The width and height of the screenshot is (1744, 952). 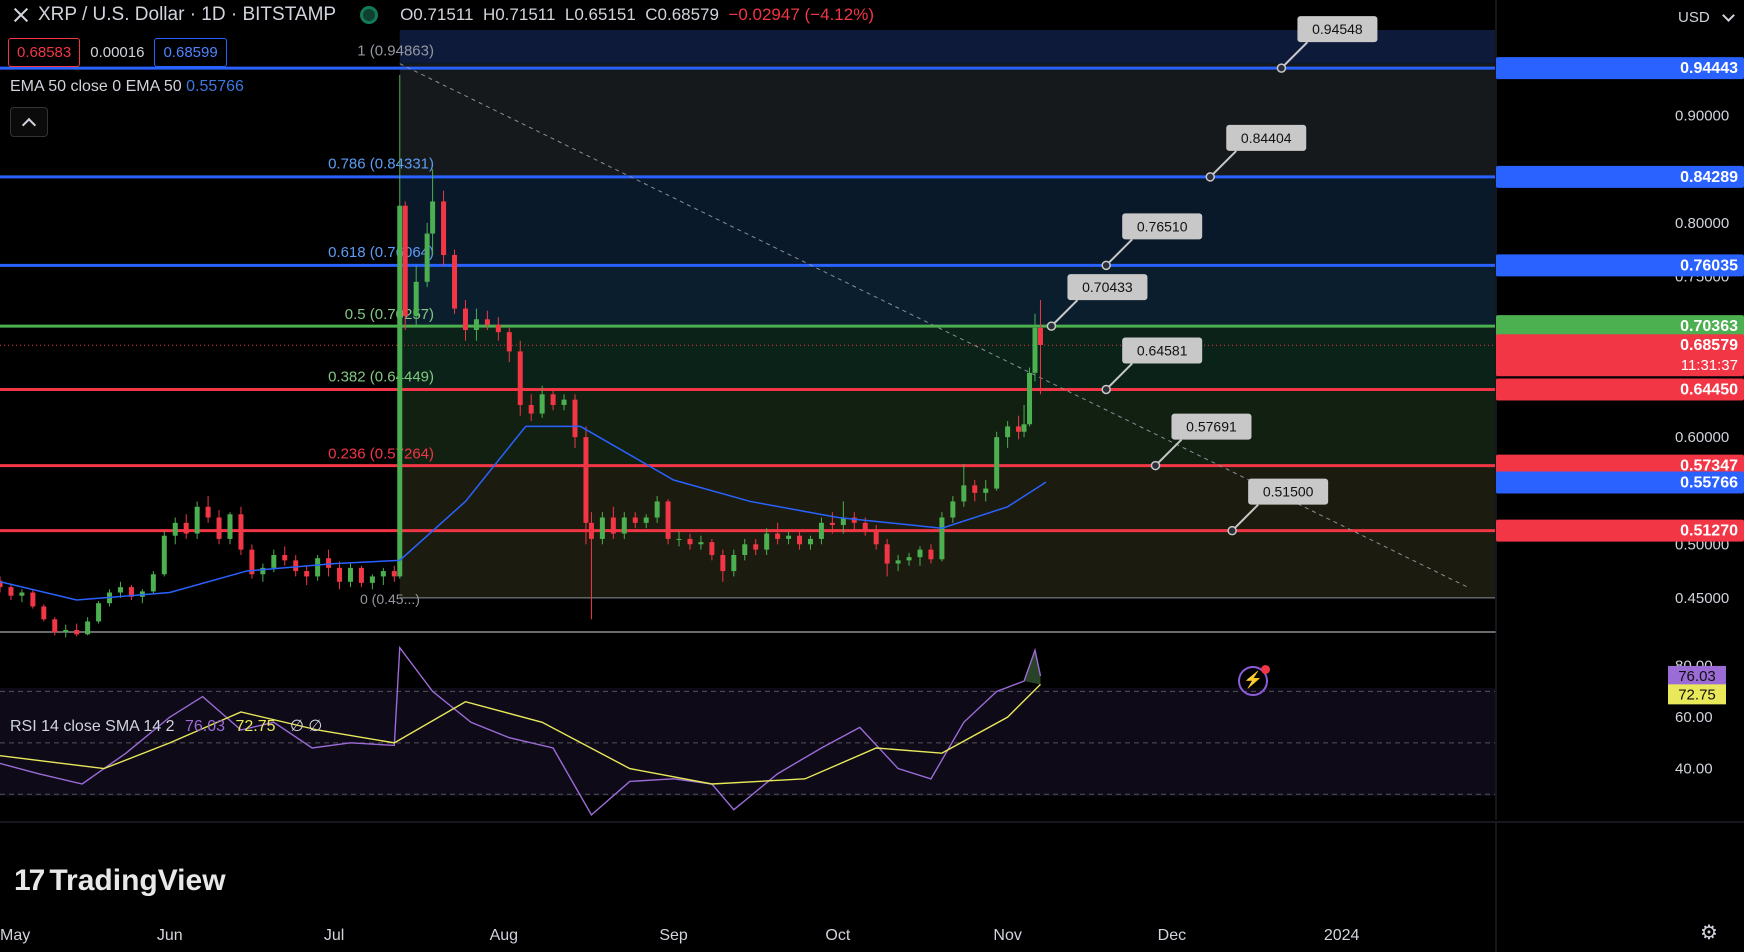 I want to click on price-tick-label: 0.45000, so click(x=1702, y=598).